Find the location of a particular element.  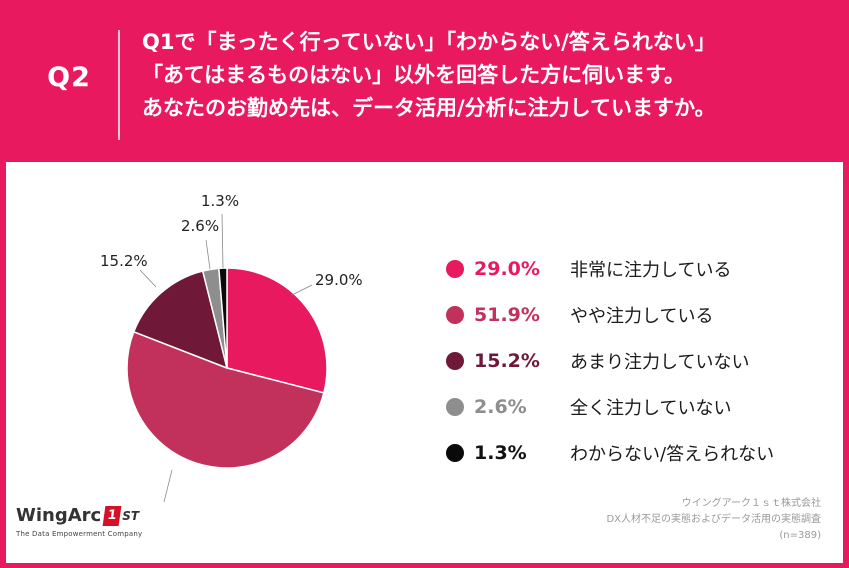

legend-value: 51.9% is located at coordinates (507, 315).